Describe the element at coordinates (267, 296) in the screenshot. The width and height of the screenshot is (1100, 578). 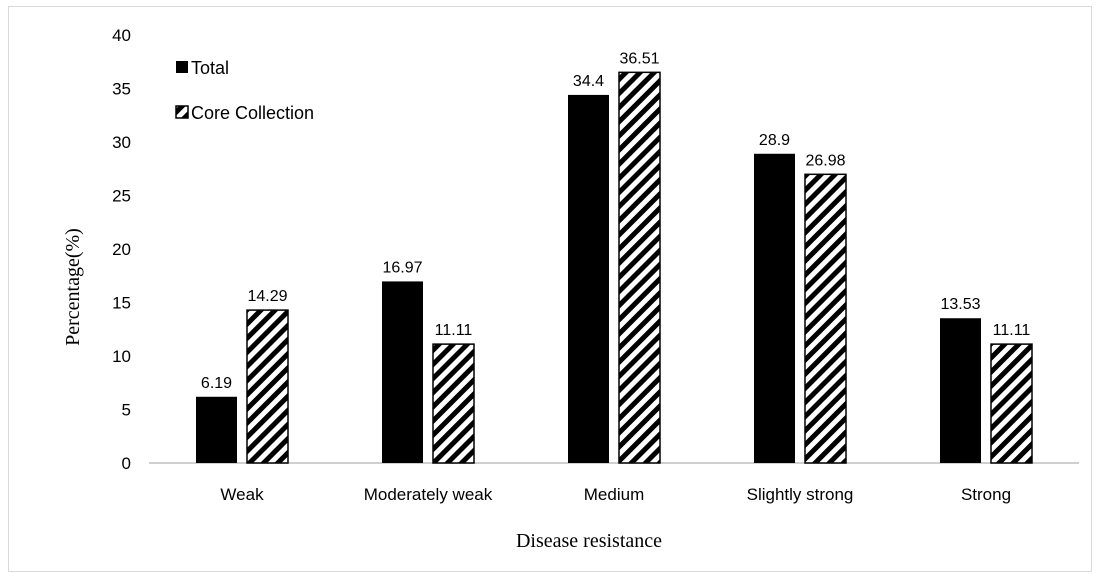
I see `data-label-core-collection: 14.29` at that location.